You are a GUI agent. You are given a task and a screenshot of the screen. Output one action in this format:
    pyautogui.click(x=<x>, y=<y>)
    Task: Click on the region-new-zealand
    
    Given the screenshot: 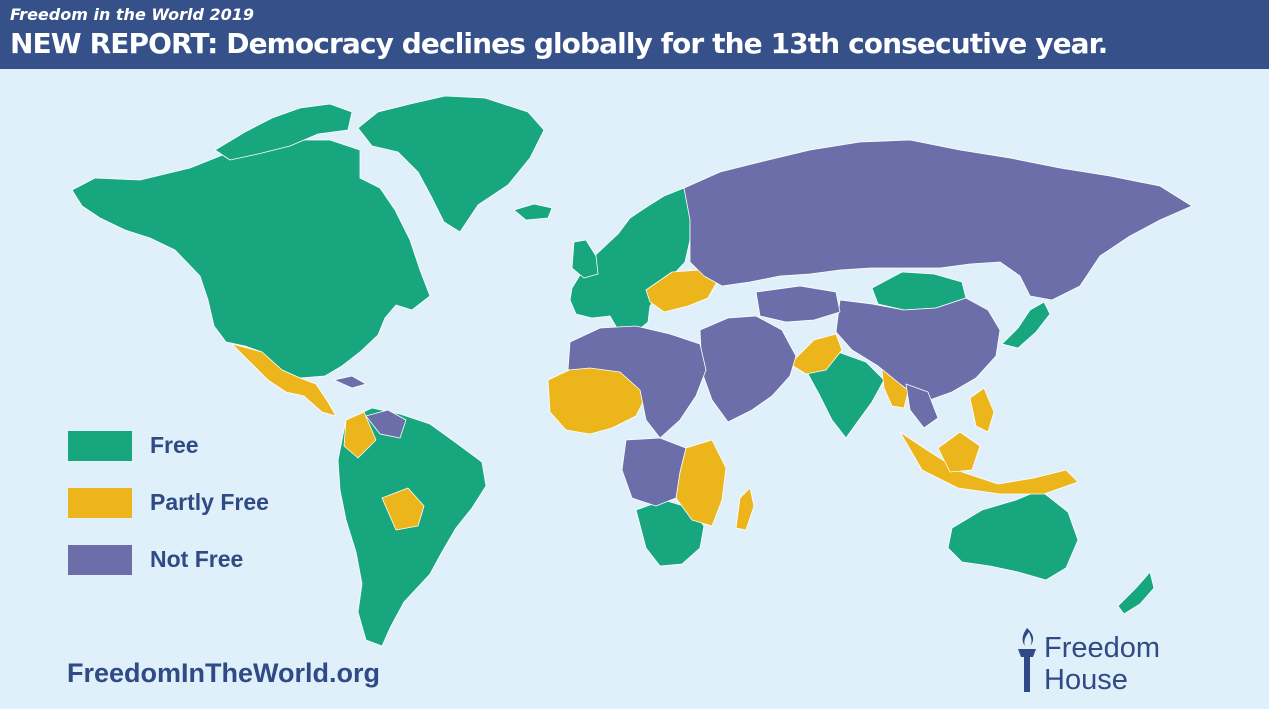 What is the action you would take?
    pyautogui.click(x=1136, y=593)
    